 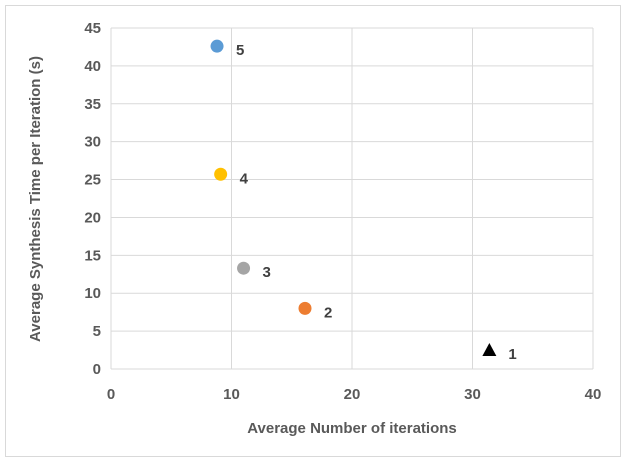 What do you see at coordinates (111, 394) in the screenshot?
I see `x-tick-label: 0` at bounding box center [111, 394].